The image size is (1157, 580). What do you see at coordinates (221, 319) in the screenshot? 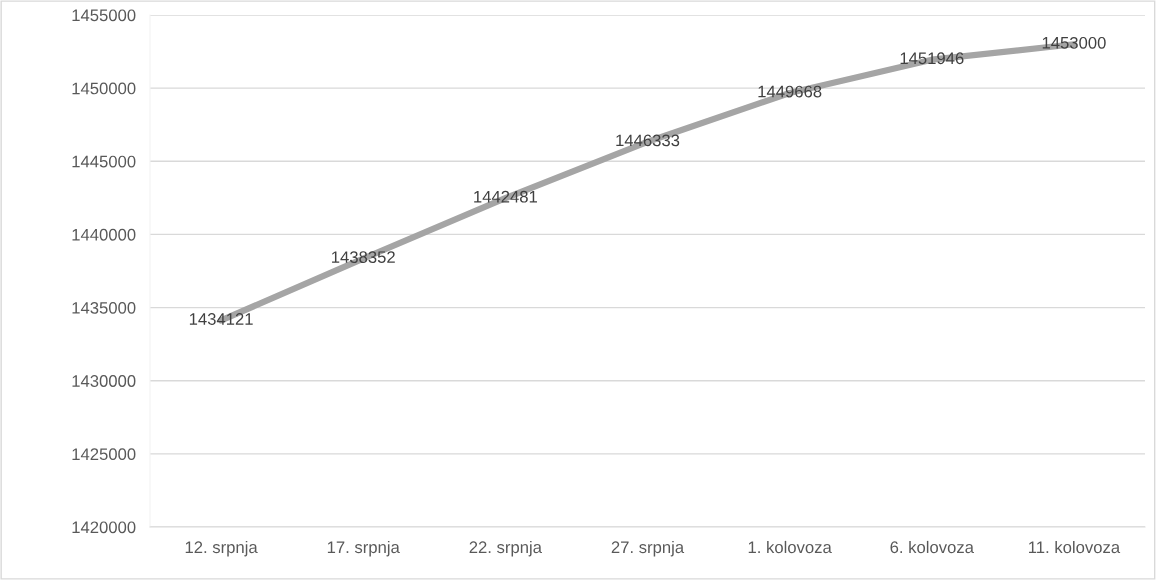
I see `data-label: 1434121` at bounding box center [221, 319].